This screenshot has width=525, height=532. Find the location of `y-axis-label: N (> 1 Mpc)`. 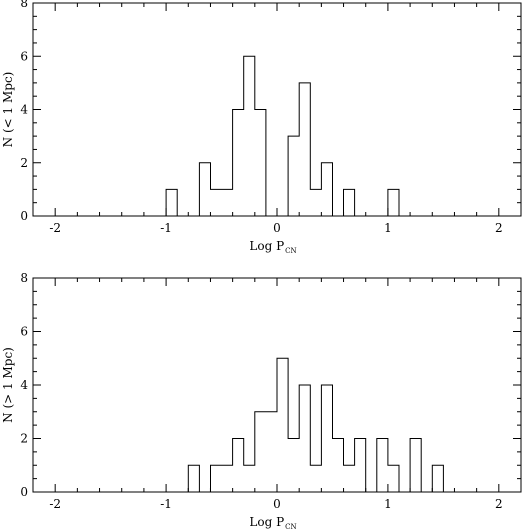

y-axis-label: N (> 1 Mpc) is located at coordinates (8, 385).